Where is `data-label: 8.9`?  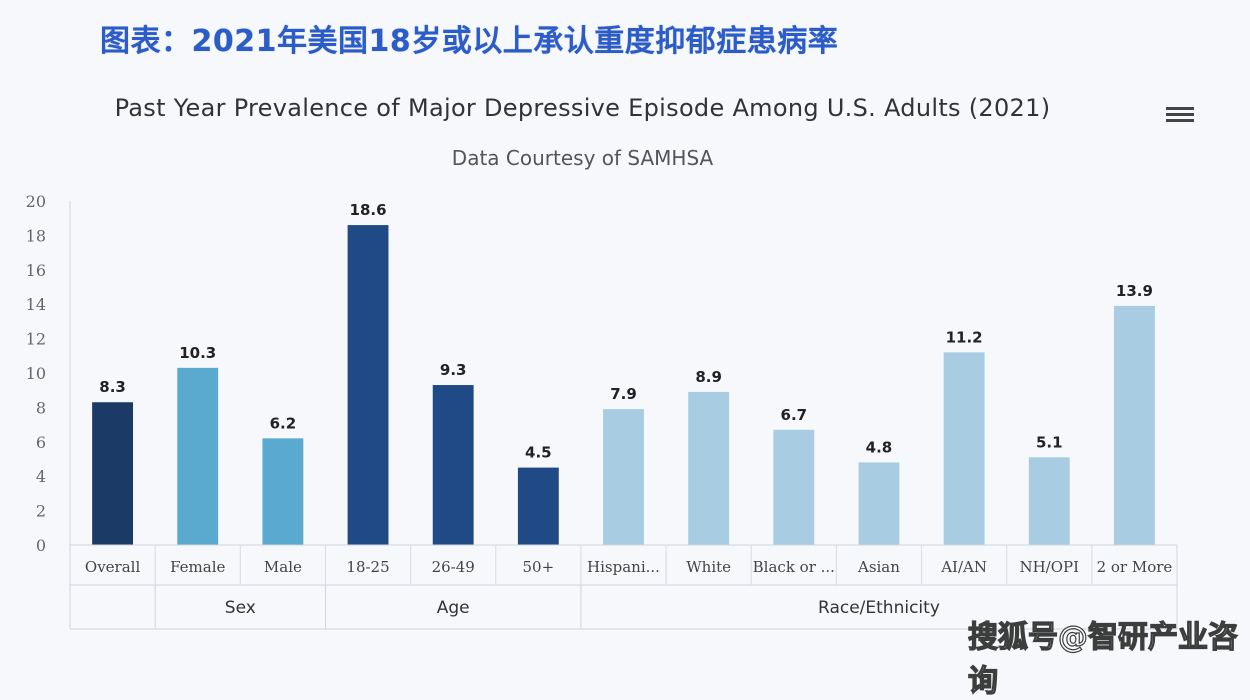 data-label: 8.9 is located at coordinates (708, 377).